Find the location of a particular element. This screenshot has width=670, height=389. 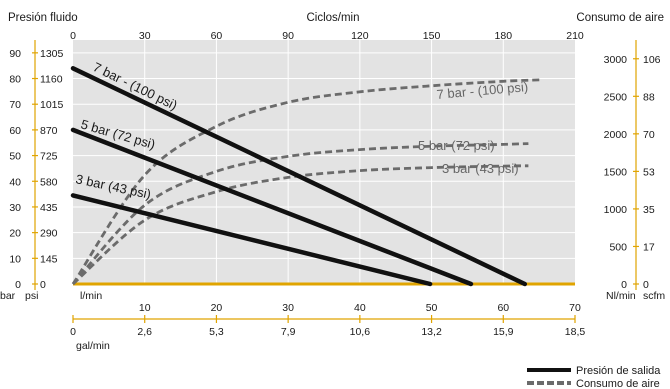

left-tick-bar: 20 is located at coordinates (15, 234).